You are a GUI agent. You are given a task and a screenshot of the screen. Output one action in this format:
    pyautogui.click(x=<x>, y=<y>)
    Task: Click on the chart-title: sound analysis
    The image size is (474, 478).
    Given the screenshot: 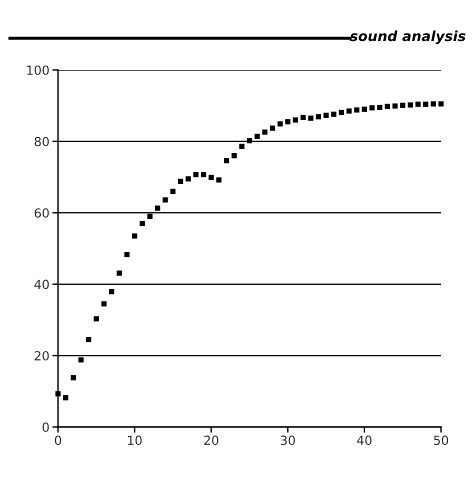 What is the action you would take?
    pyautogui.click(x=408, y=37)
    